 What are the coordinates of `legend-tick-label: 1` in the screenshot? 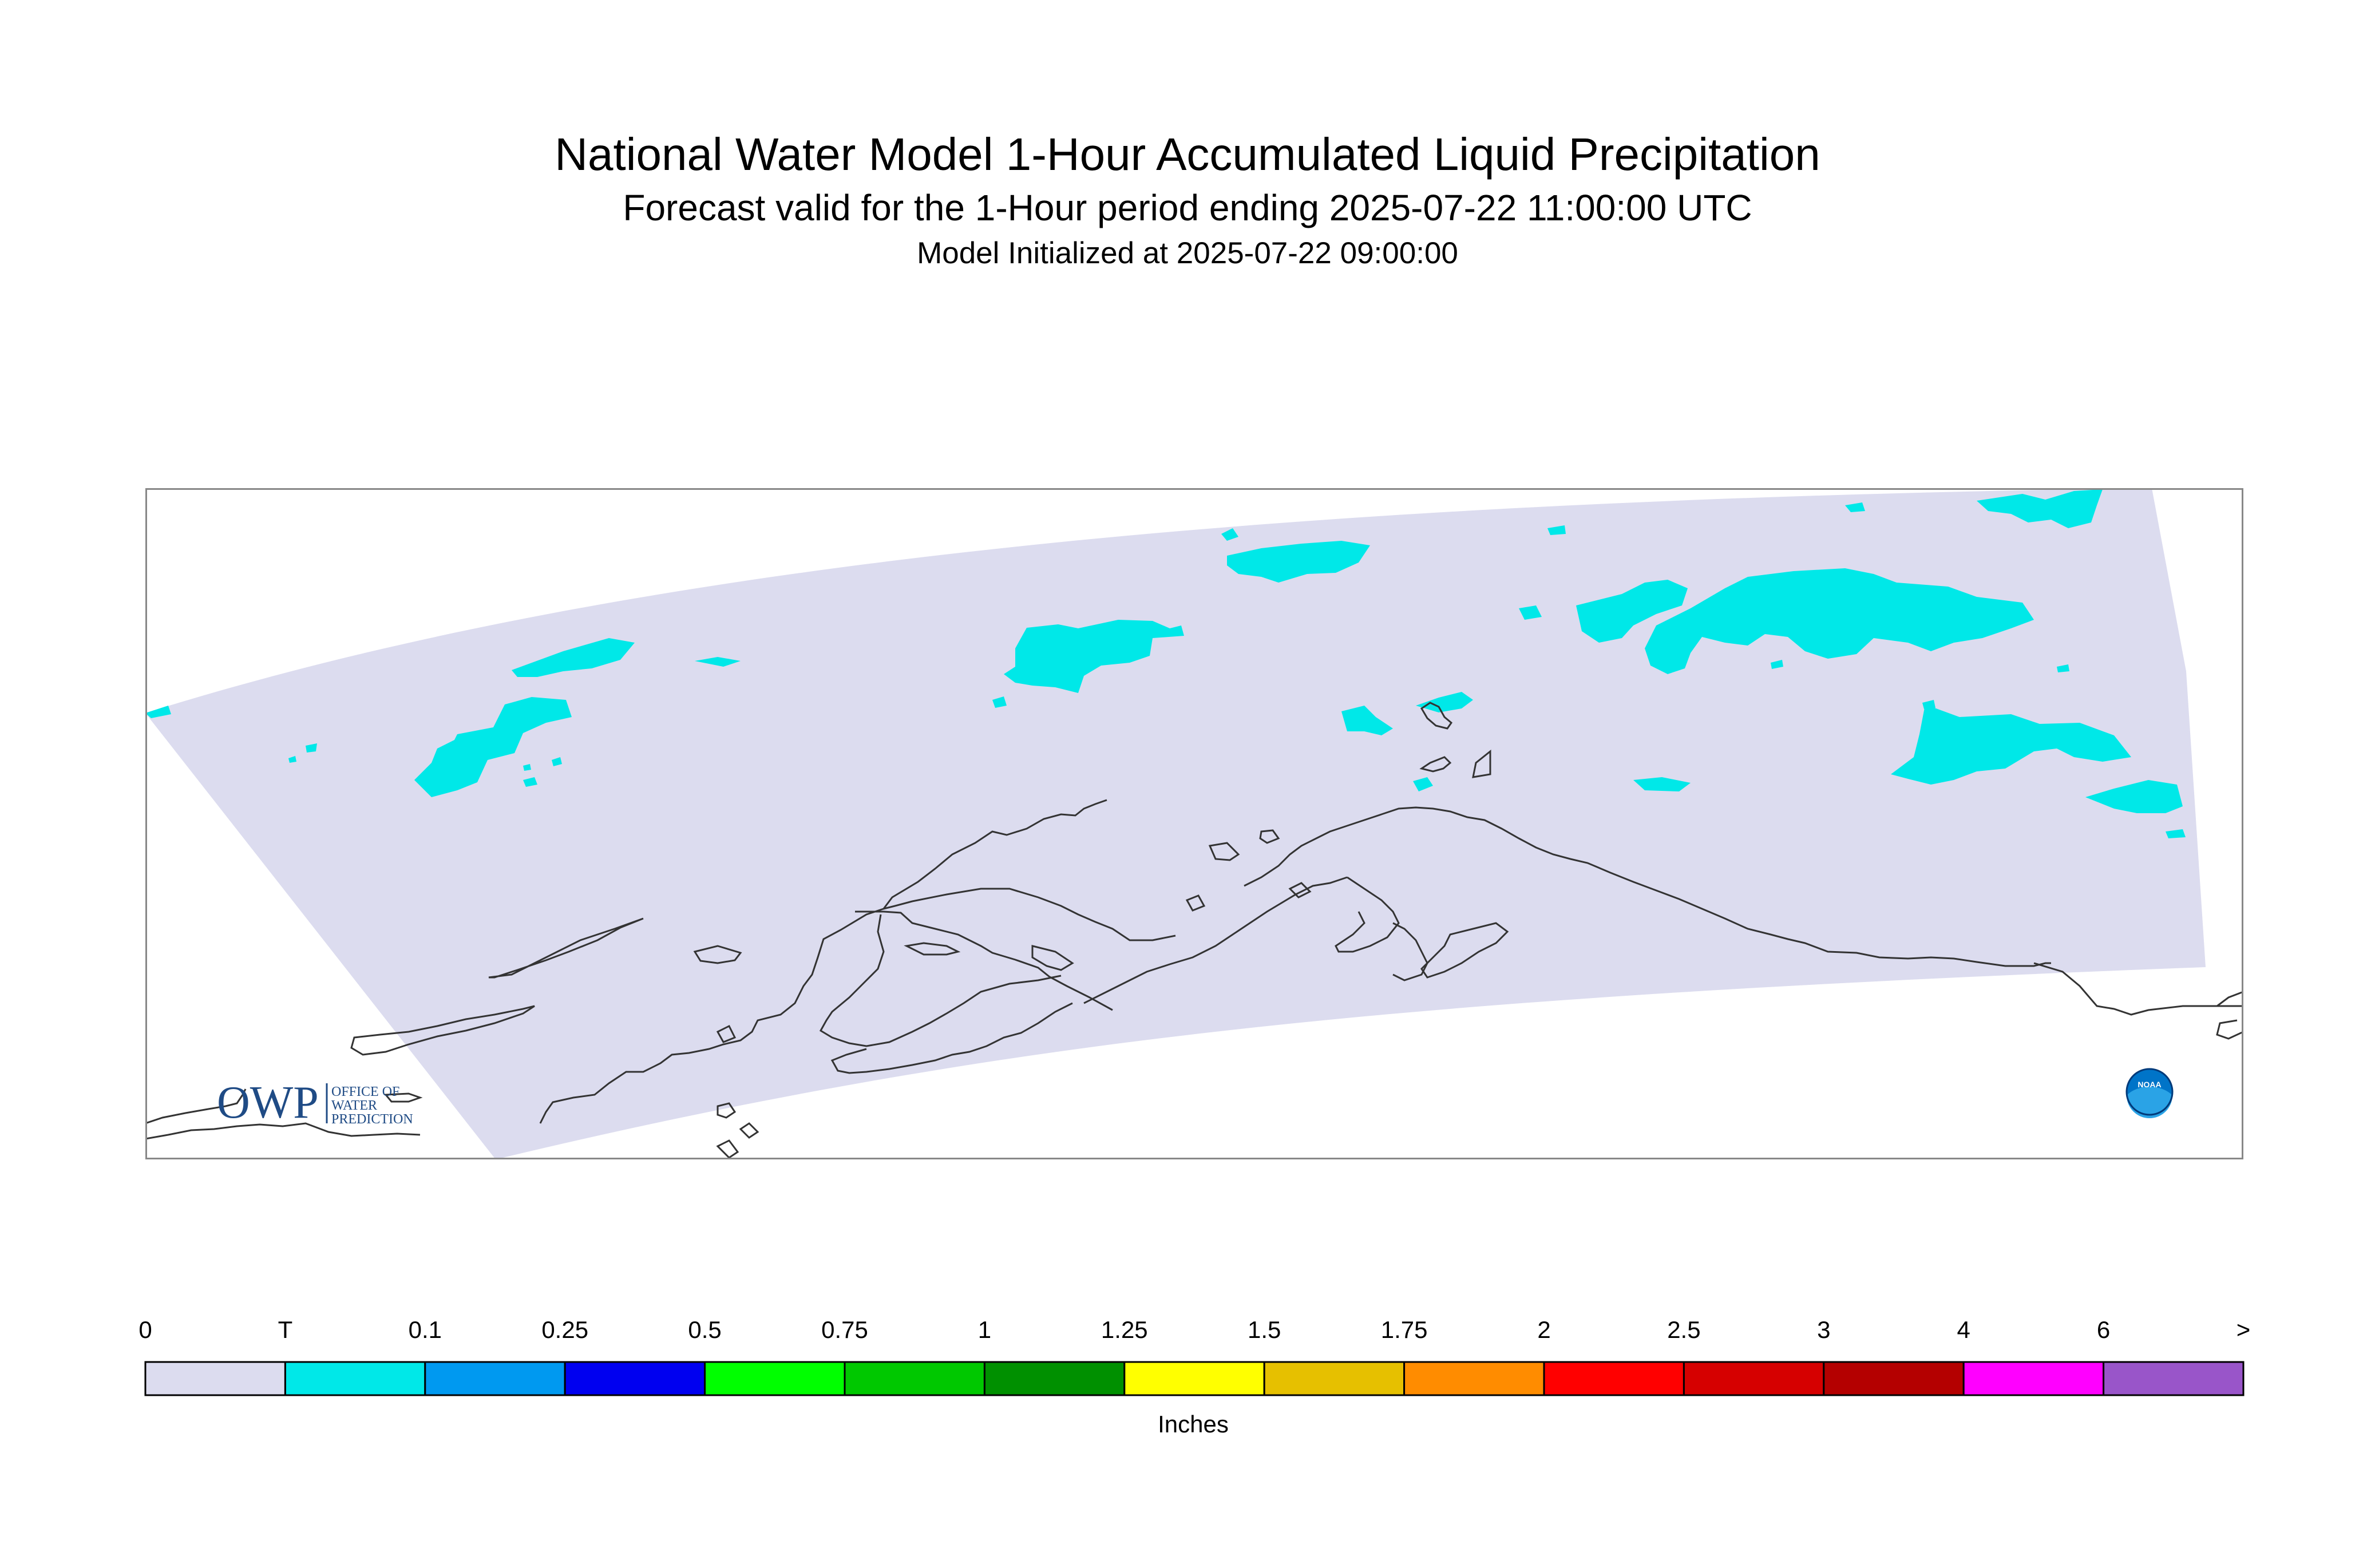 It's located at (985, 1329).